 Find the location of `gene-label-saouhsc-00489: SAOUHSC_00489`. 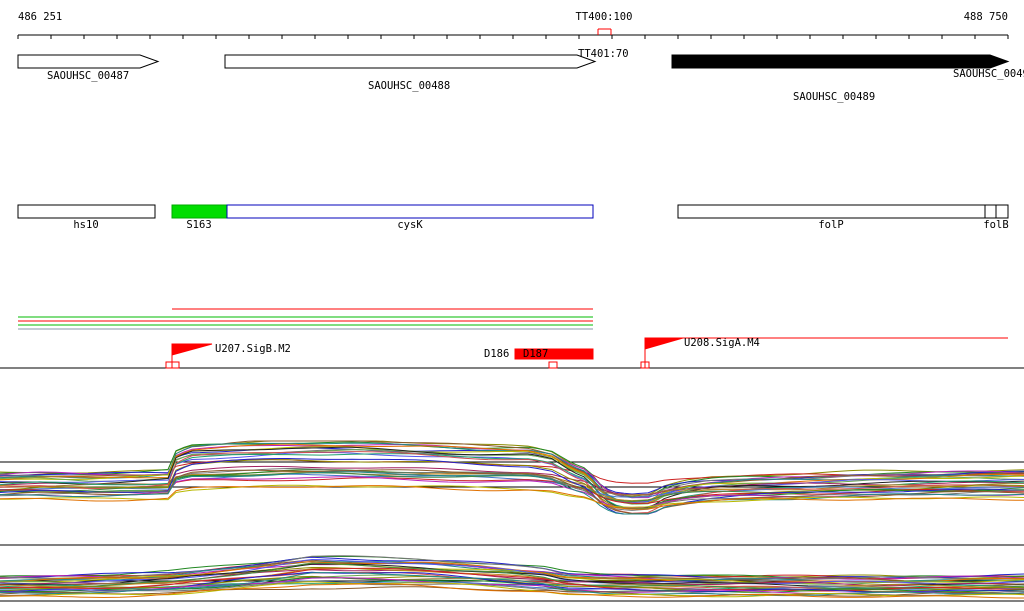

gene-label-saouhsc-00489: SAOUHSC_00489 is located at coordinates (834, 97).